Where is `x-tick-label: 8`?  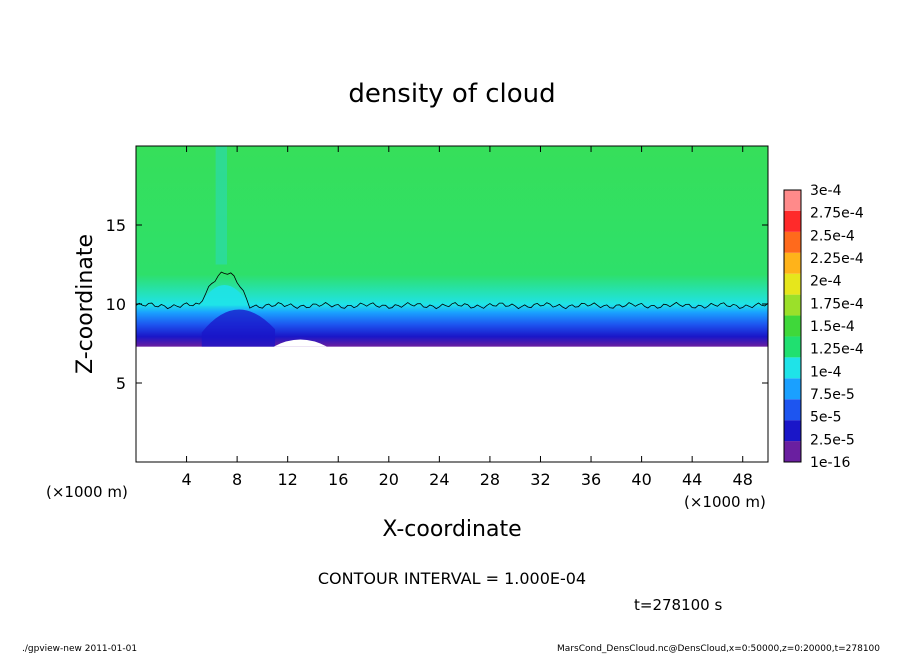 x-tick-label: 8 is located at coordinates (237, 479).